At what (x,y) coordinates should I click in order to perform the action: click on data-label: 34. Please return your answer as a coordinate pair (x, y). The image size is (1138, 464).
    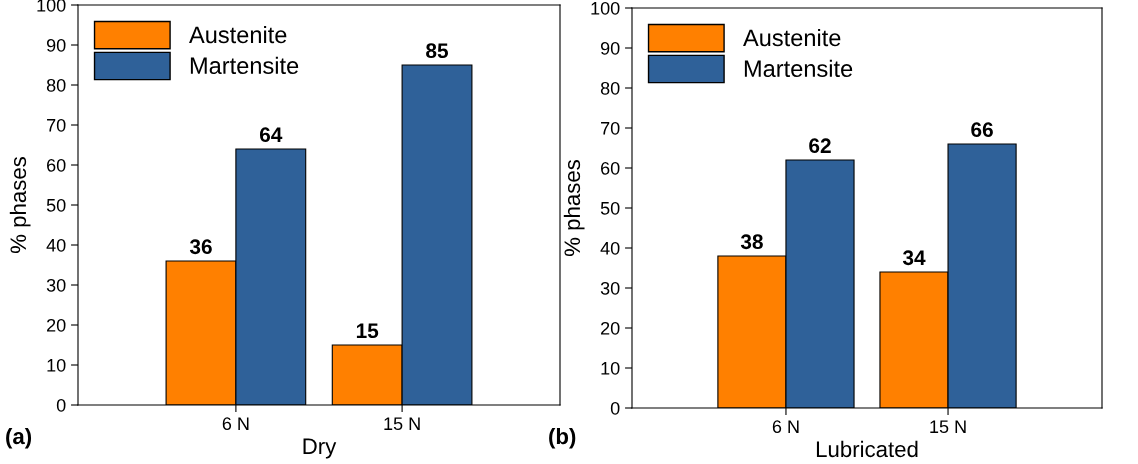
    Looking at the image, I should click on (914, 258).